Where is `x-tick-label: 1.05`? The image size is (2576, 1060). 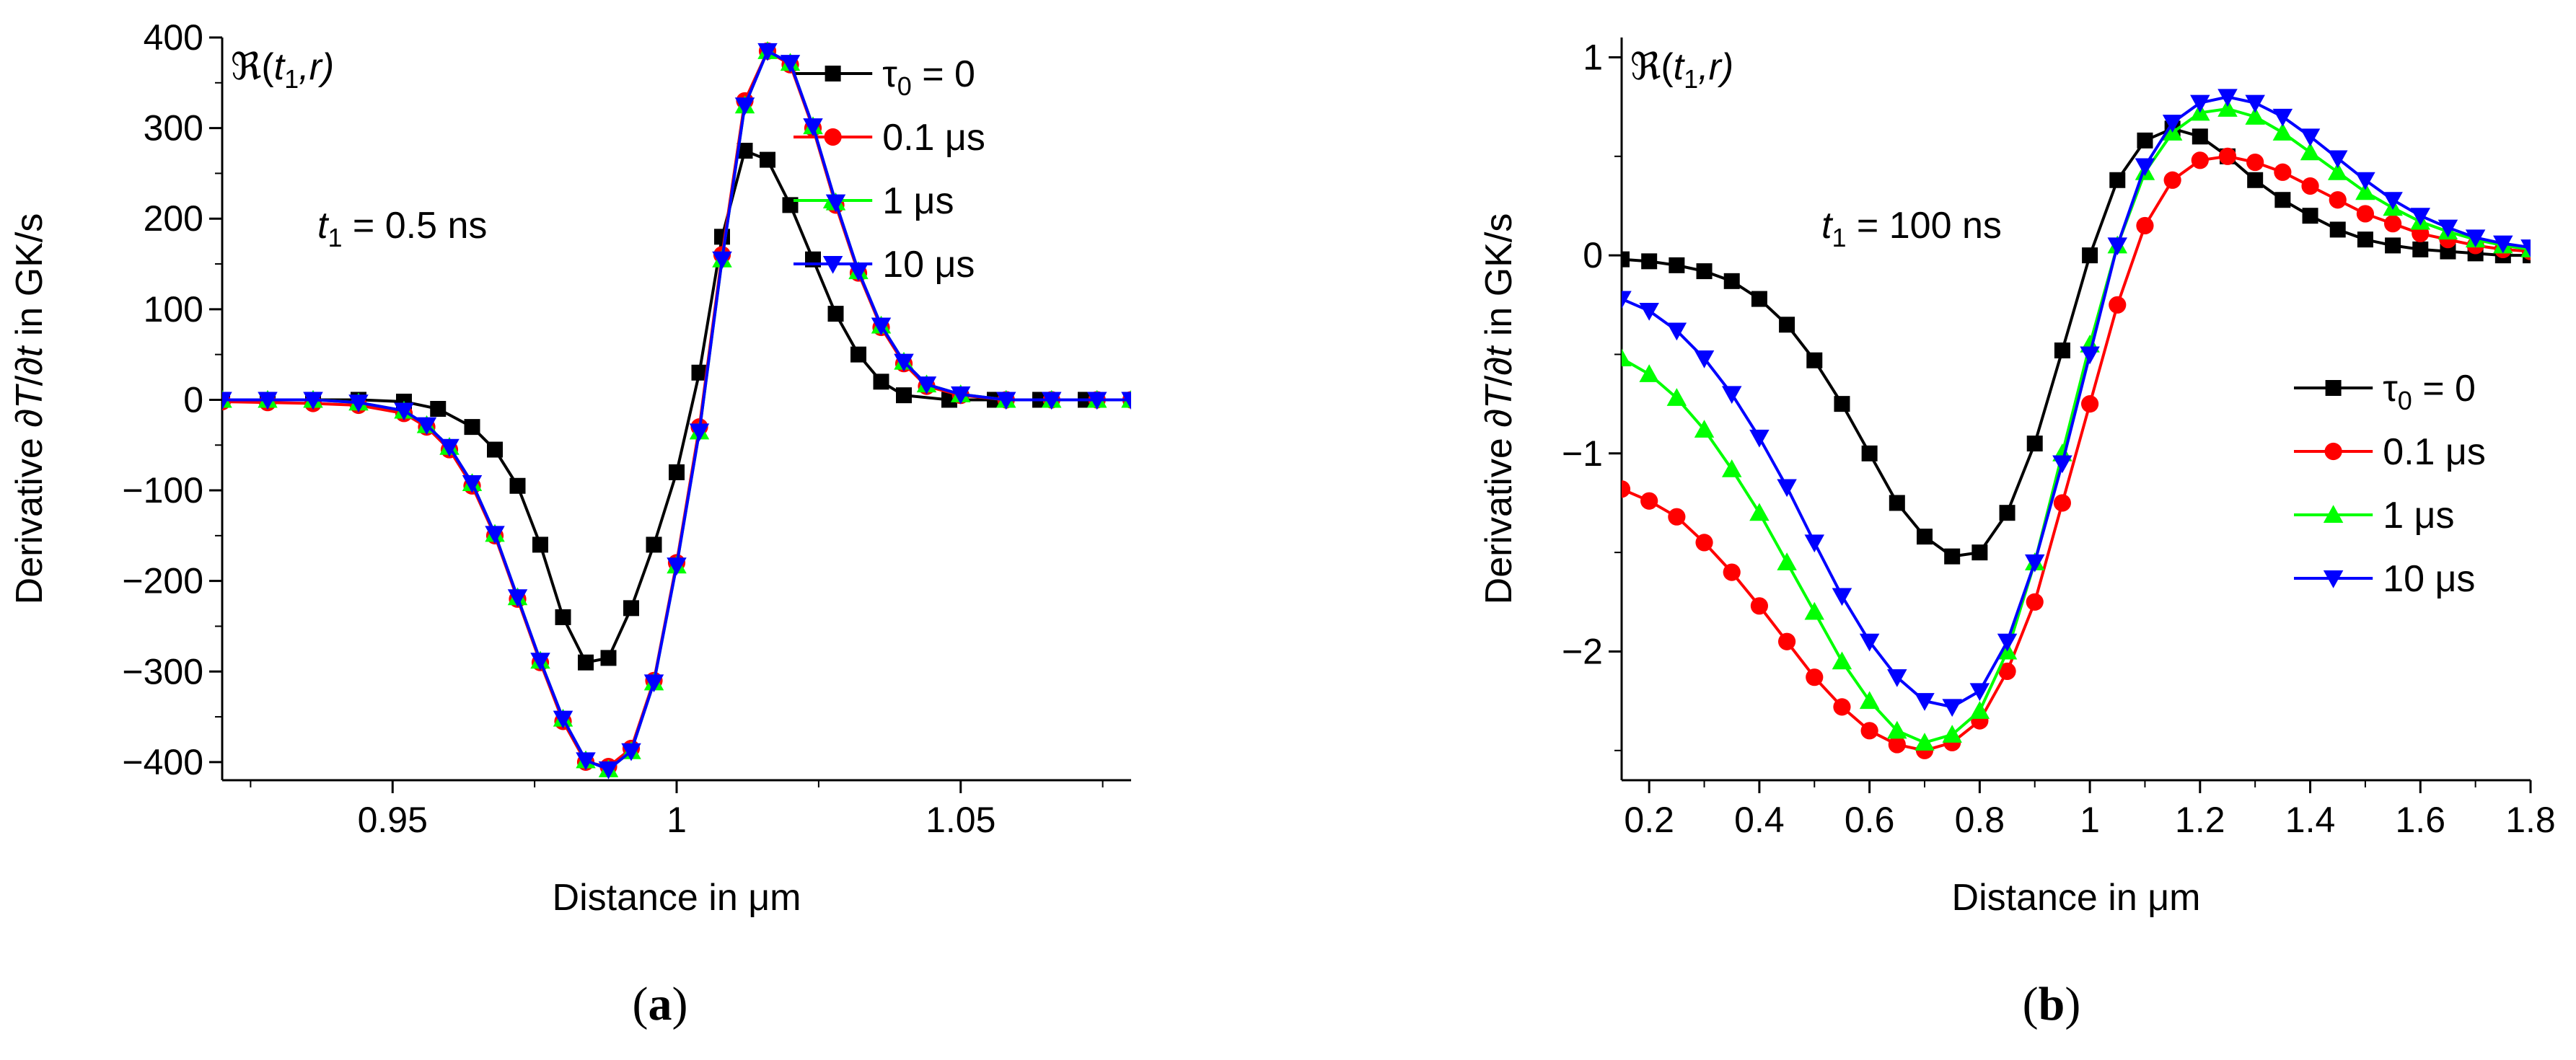
x-tick-label: 1.05 is located at coordinates (960, 820).